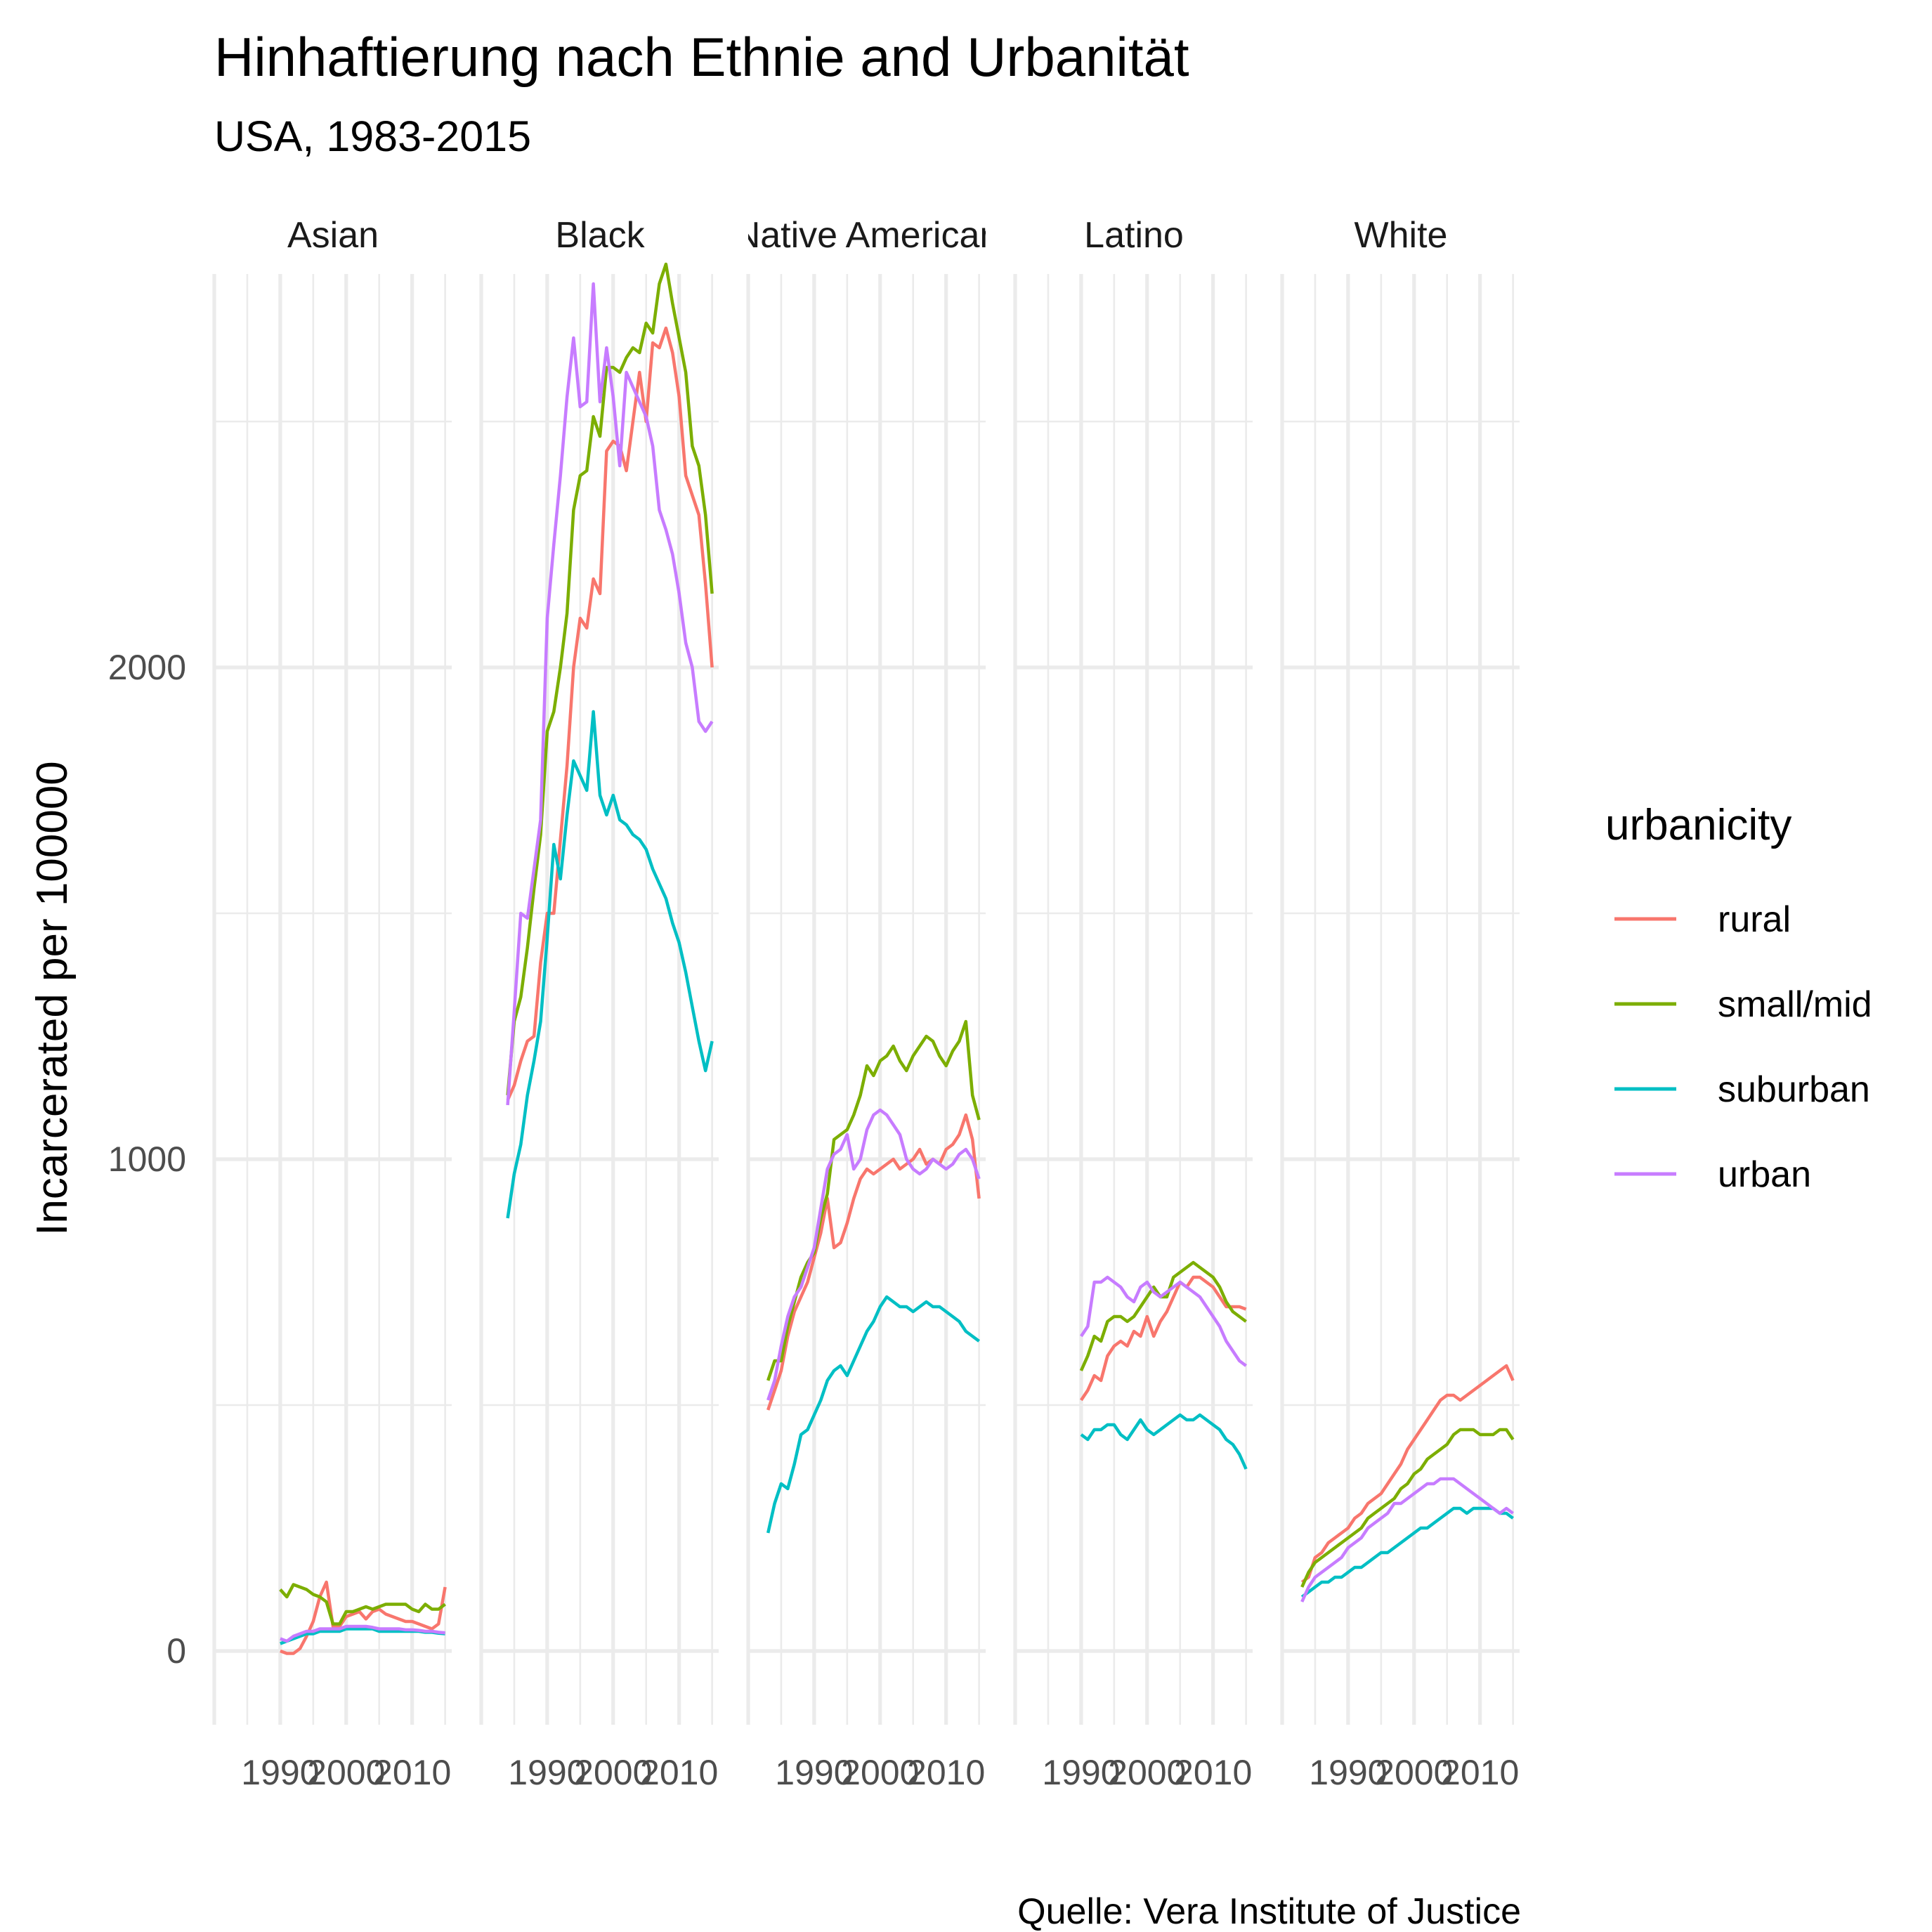 The width and height of the screenshot is (1932, 1932). I want to click on legend-label-small-mid: small/mid, so click(1795, 1005).